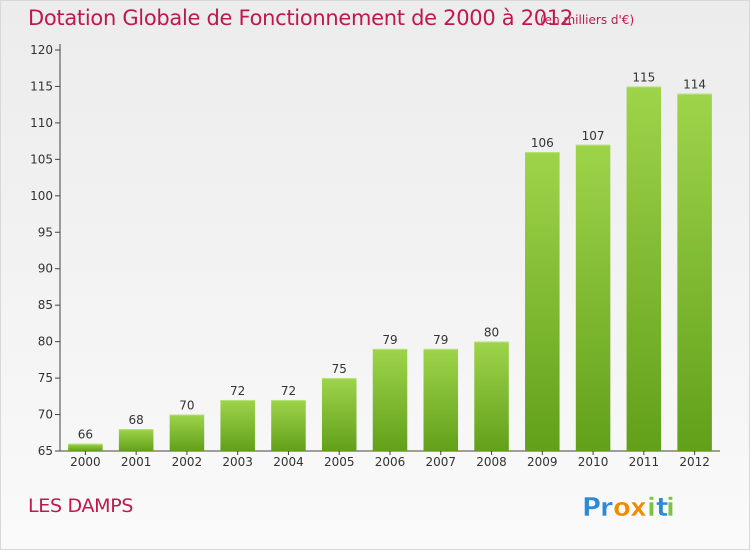 The width and height of the screenshot is (750, 550). What do you see at coordinates (186, 406) in the screenshot?
I see `data-label-2002: 70` at bounding box center [186, 406].